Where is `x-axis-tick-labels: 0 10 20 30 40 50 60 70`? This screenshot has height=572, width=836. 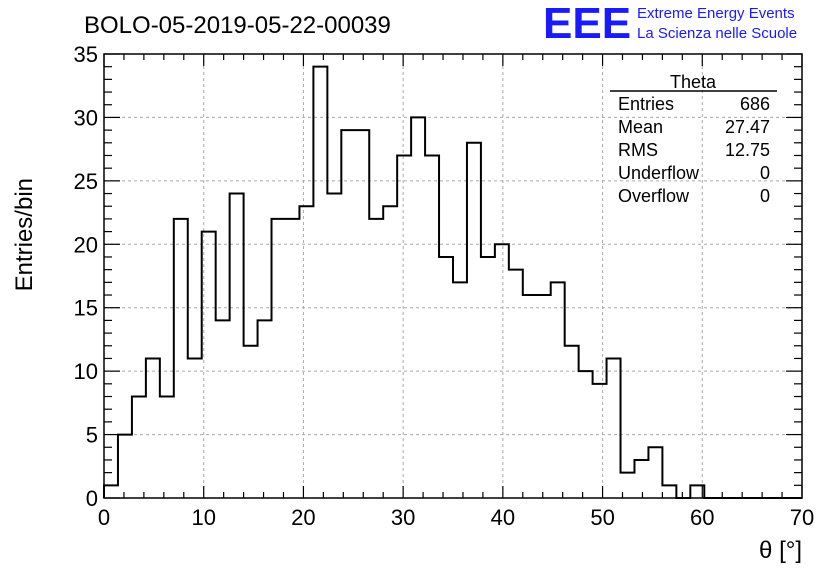
x-axis-tick-labels: 0 10 20 30 40 50 60 70 is located at coordinates (456, 517).